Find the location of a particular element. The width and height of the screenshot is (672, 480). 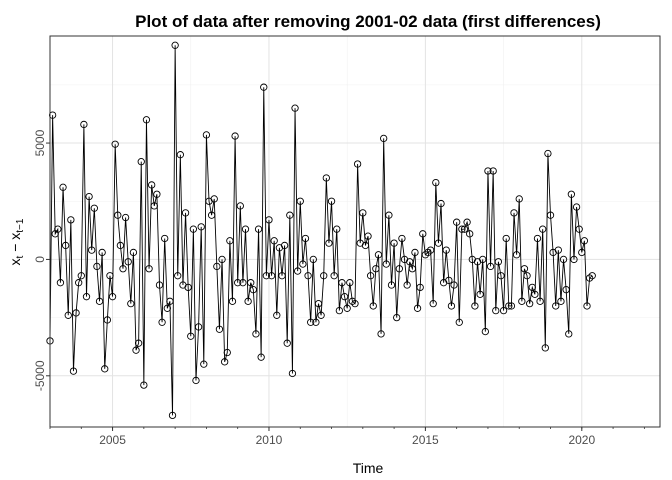

y-tick-label: 0 is located at coordinates (40, 259).